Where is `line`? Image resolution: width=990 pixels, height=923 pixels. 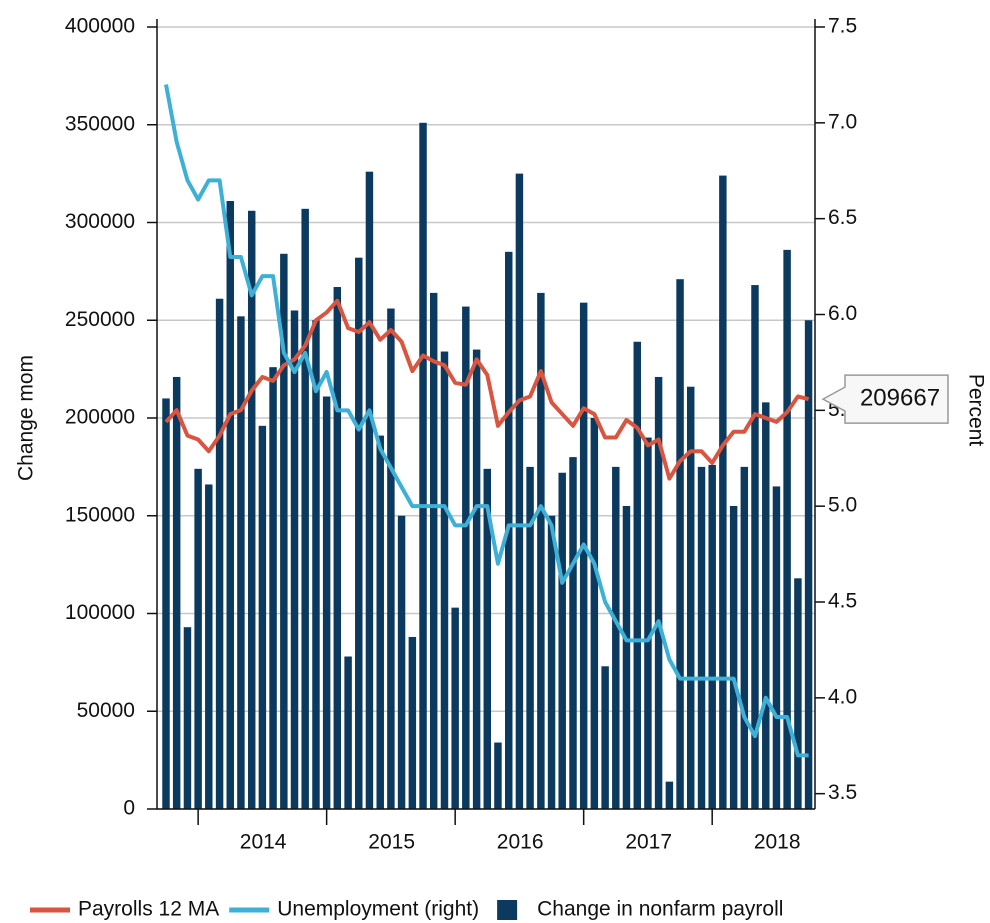
line is located at coordinates (487, 389).